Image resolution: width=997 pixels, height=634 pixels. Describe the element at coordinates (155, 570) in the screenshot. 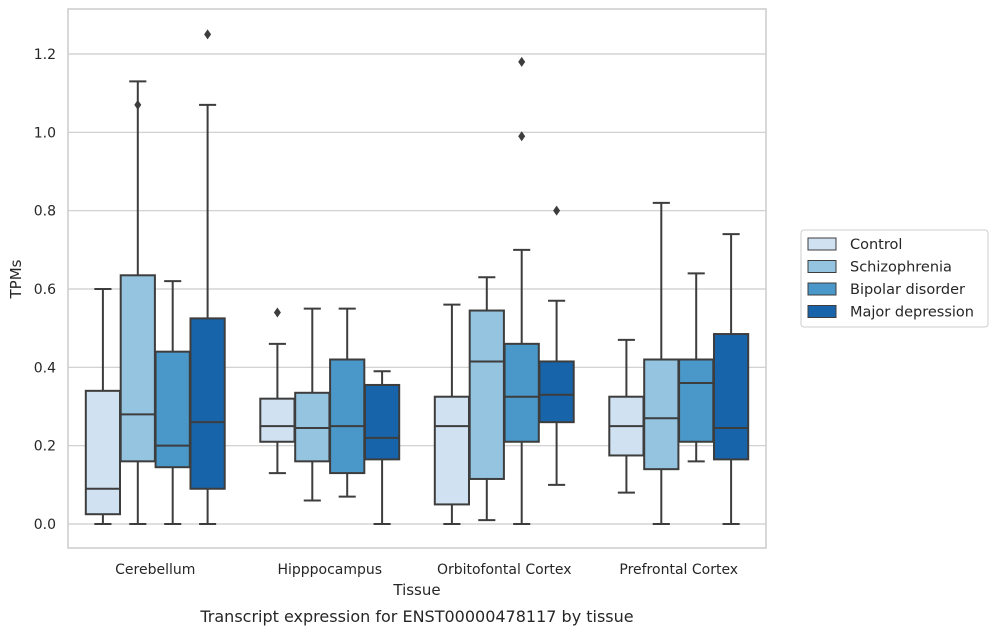

I see `x-tick-label: Cerebellum` at that location.